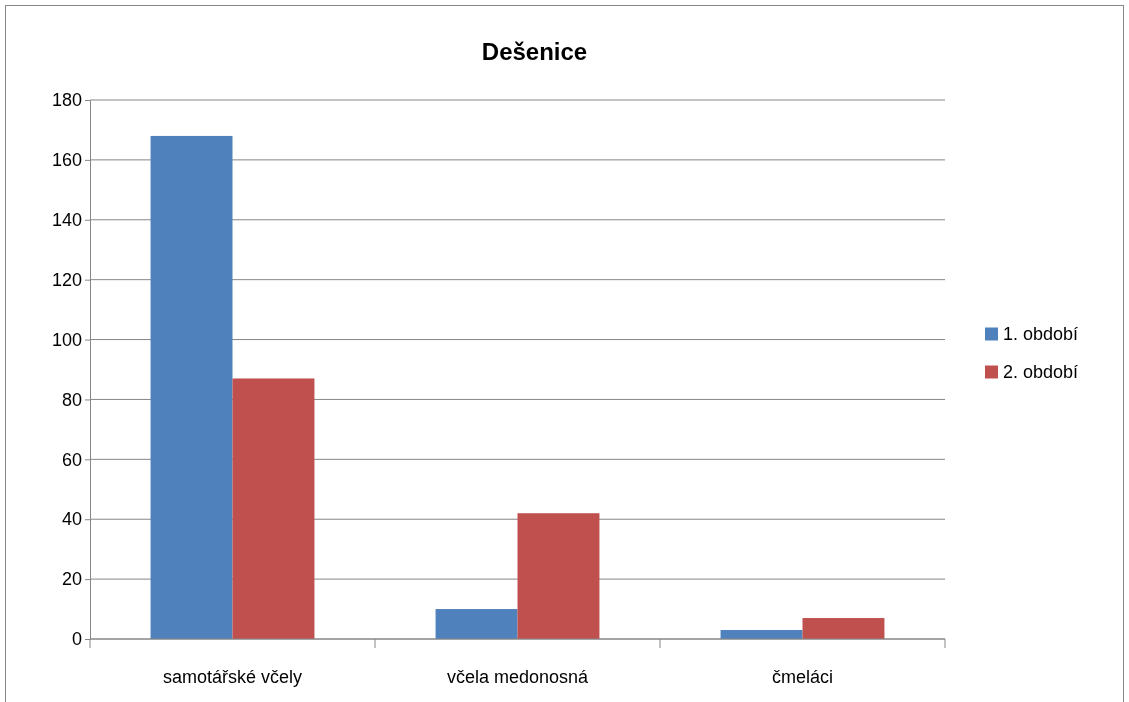 This screenshot has height=702, width=1129. I want to click on y-tick-label: 60, so click(71, 459).